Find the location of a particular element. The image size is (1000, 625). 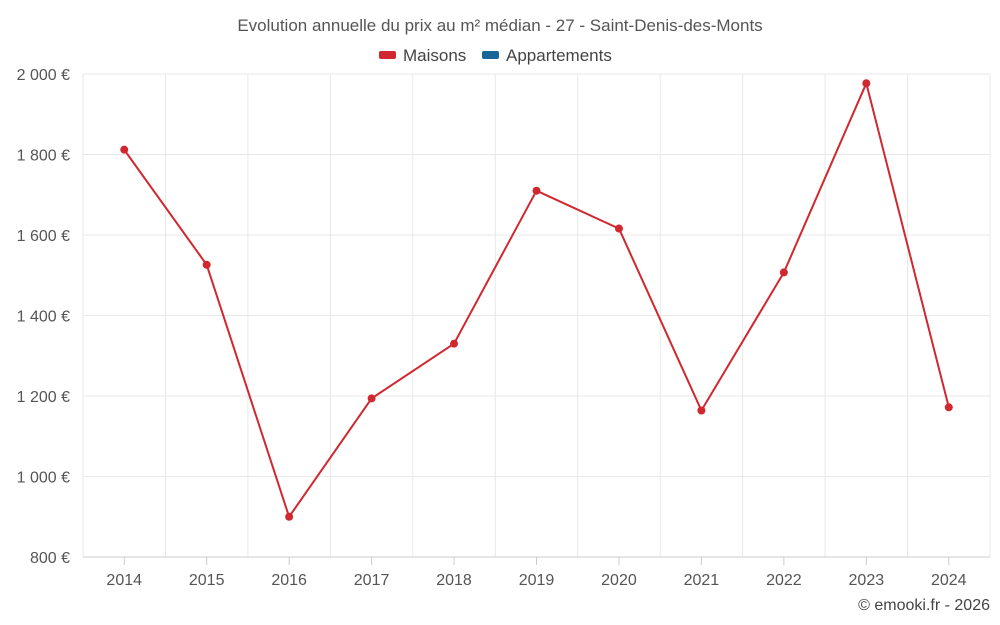

y-tick-label: 1 800 € is located at coordinates (43, 156).